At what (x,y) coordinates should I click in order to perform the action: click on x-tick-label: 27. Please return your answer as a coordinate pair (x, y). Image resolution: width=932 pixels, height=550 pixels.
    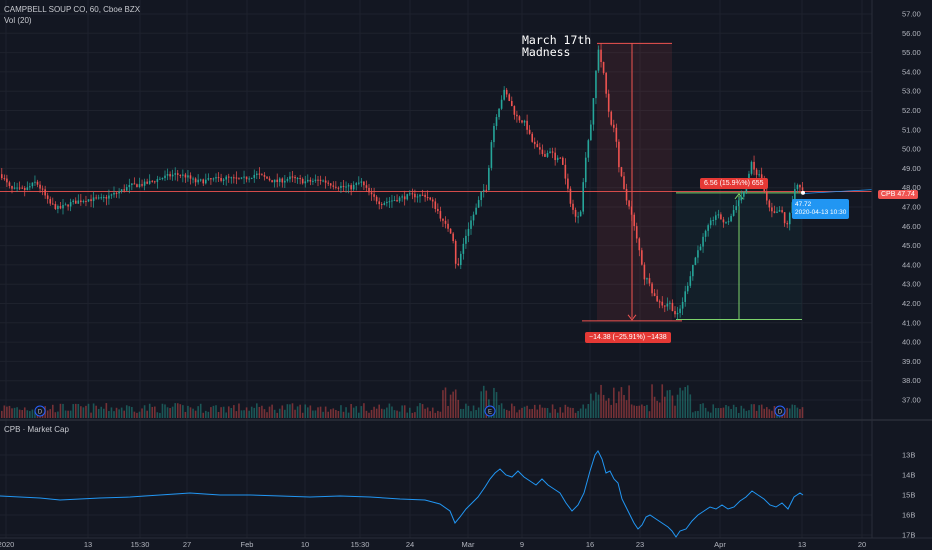
    Looking at the image, I should click on (187, 544).